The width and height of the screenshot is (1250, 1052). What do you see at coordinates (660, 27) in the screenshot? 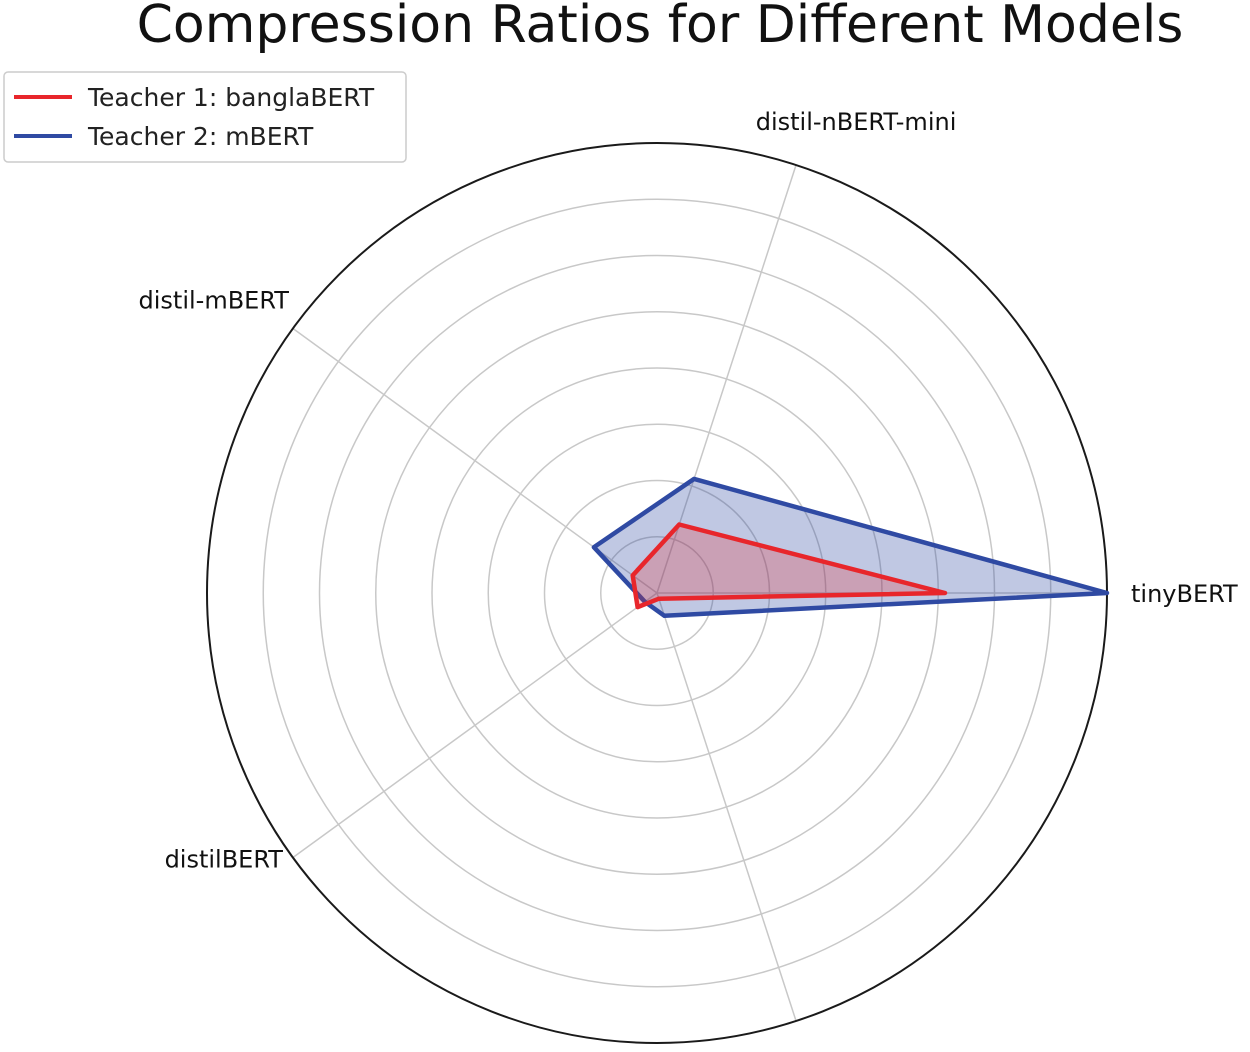
I see `chart-title: Compression Ratios for Different Models` at bounding box center [660, 27].